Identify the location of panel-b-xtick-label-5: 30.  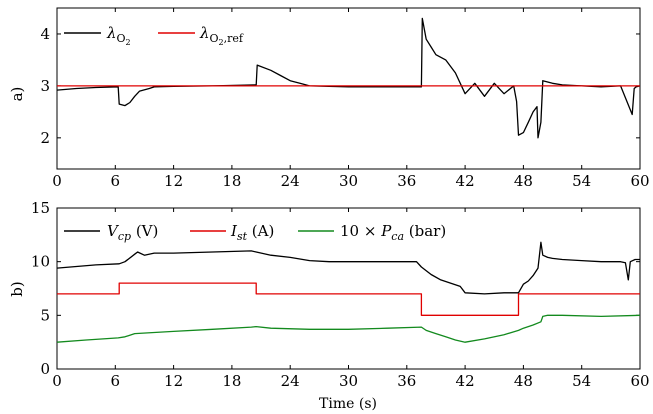
(348, 381).